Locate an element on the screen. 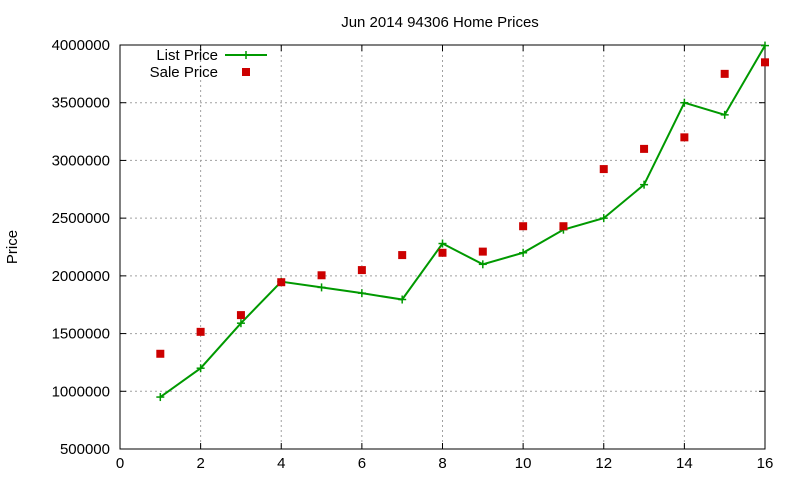 The image size is (800, 480). x-tick-label: 8 is located at coordinates (442, 463).